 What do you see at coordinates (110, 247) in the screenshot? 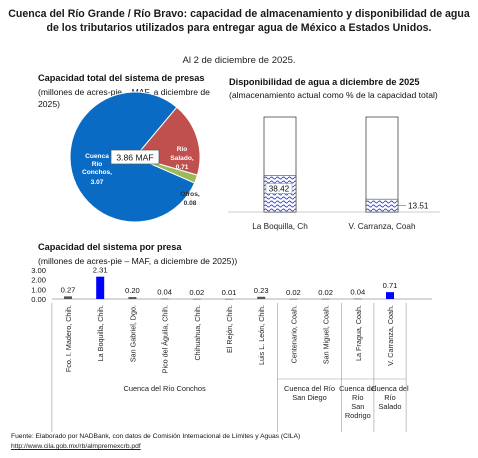
I see `bar-chart-title: Capacidad del sistema por presa` at bounding box center [110, 247].